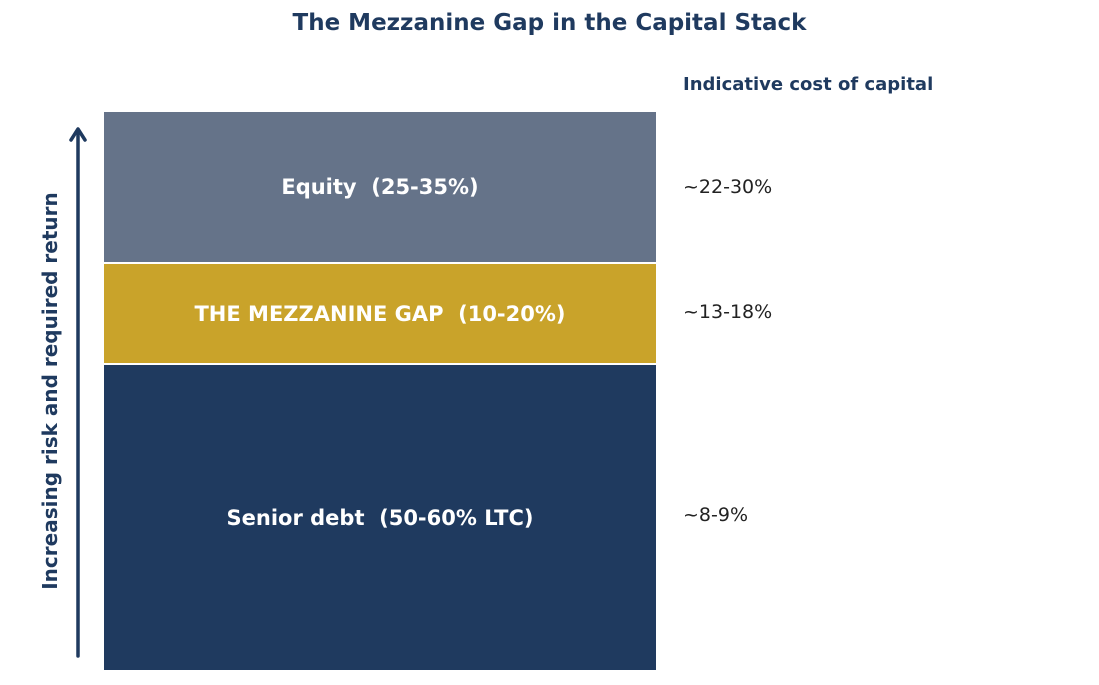  What do you see at coordinates (50, 391) in the screenshot?
I see `risk-axis-label: Increasing risk and required return` at bounding box center [50, 391].